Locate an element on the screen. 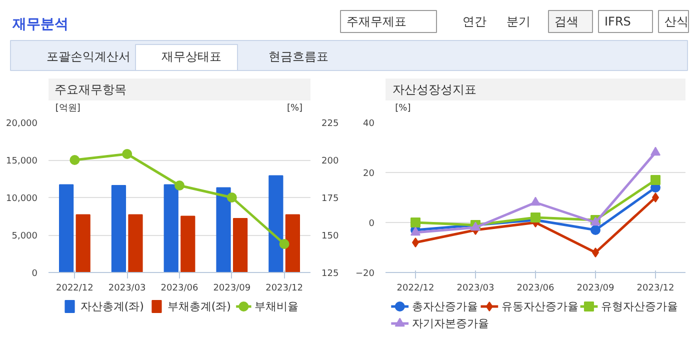 The height and width of the screenshot is (342, 697). y2-axis-title: [%] is located at coordinates (294, 109).